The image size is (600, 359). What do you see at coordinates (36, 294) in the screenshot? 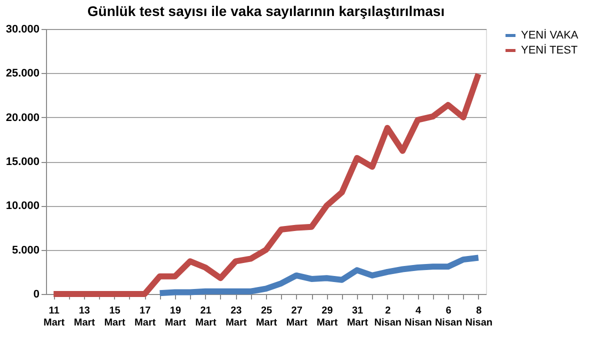
I see `y-tick-label: 0` at bounding box center [36, 294].